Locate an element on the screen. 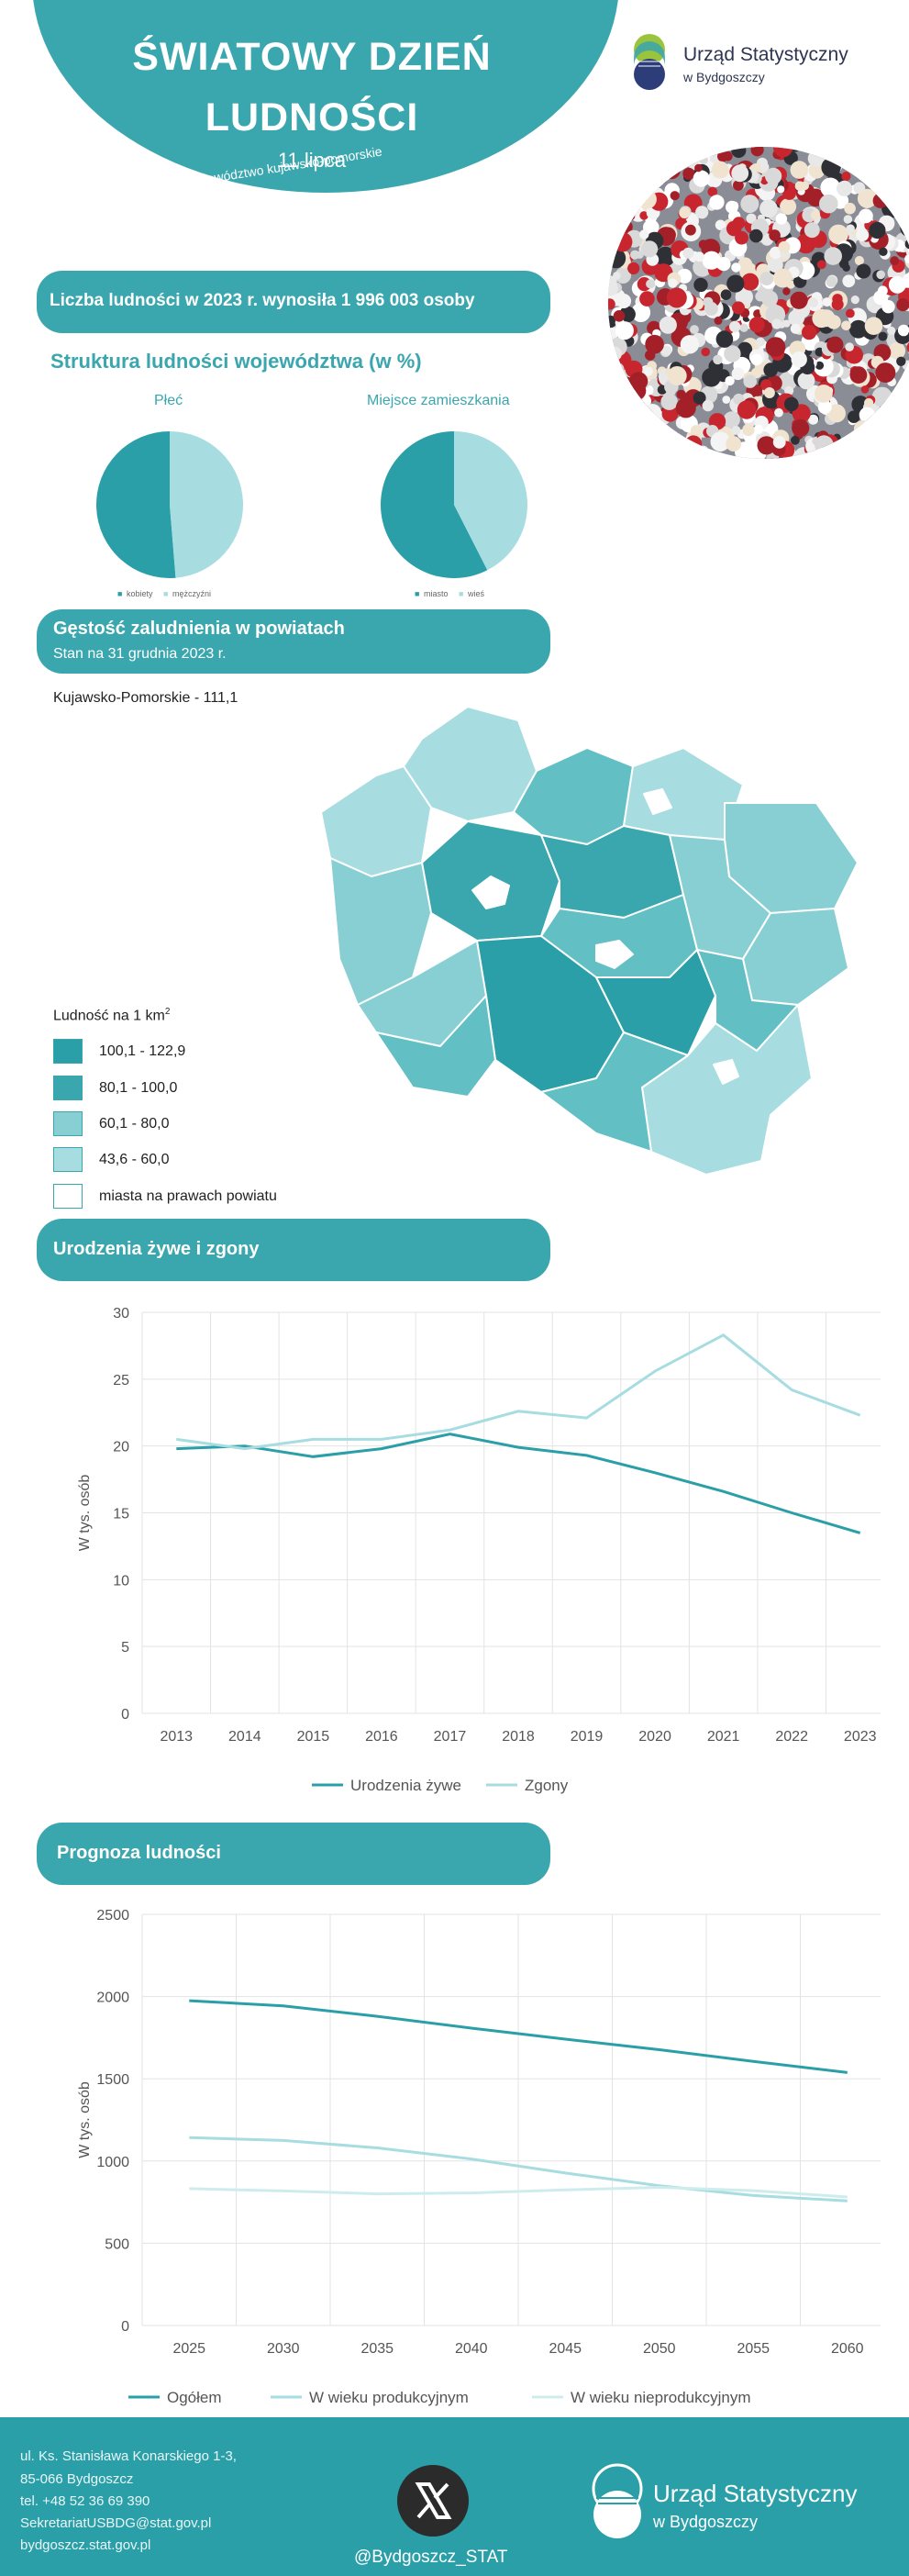 This screenshot has width=909, height=2576. y-tick-label: 25 is located at coordinates (121, 1380).